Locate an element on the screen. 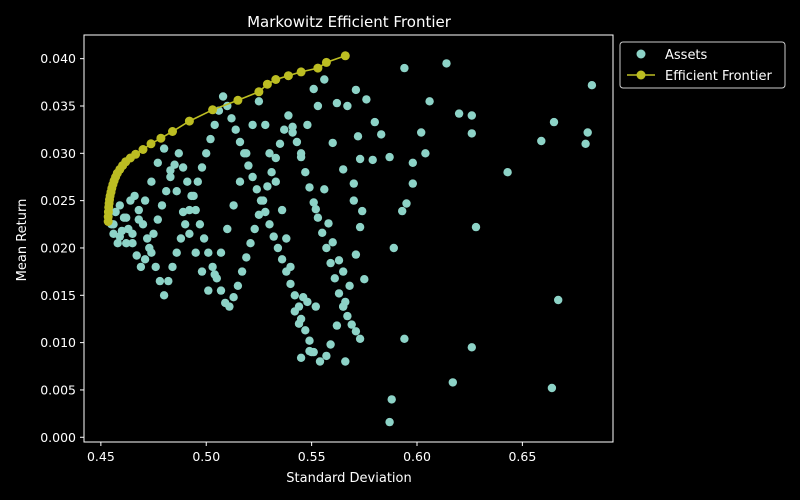 This screenshot has height=500, width=800. y-tick-label: 0.005 is located at coordinates (58, 389).